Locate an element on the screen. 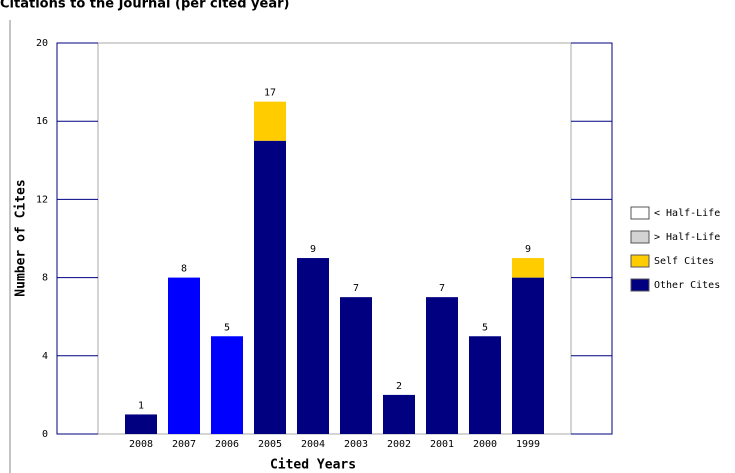  y-tick-label: 8 is located at coordinates (45, 278).